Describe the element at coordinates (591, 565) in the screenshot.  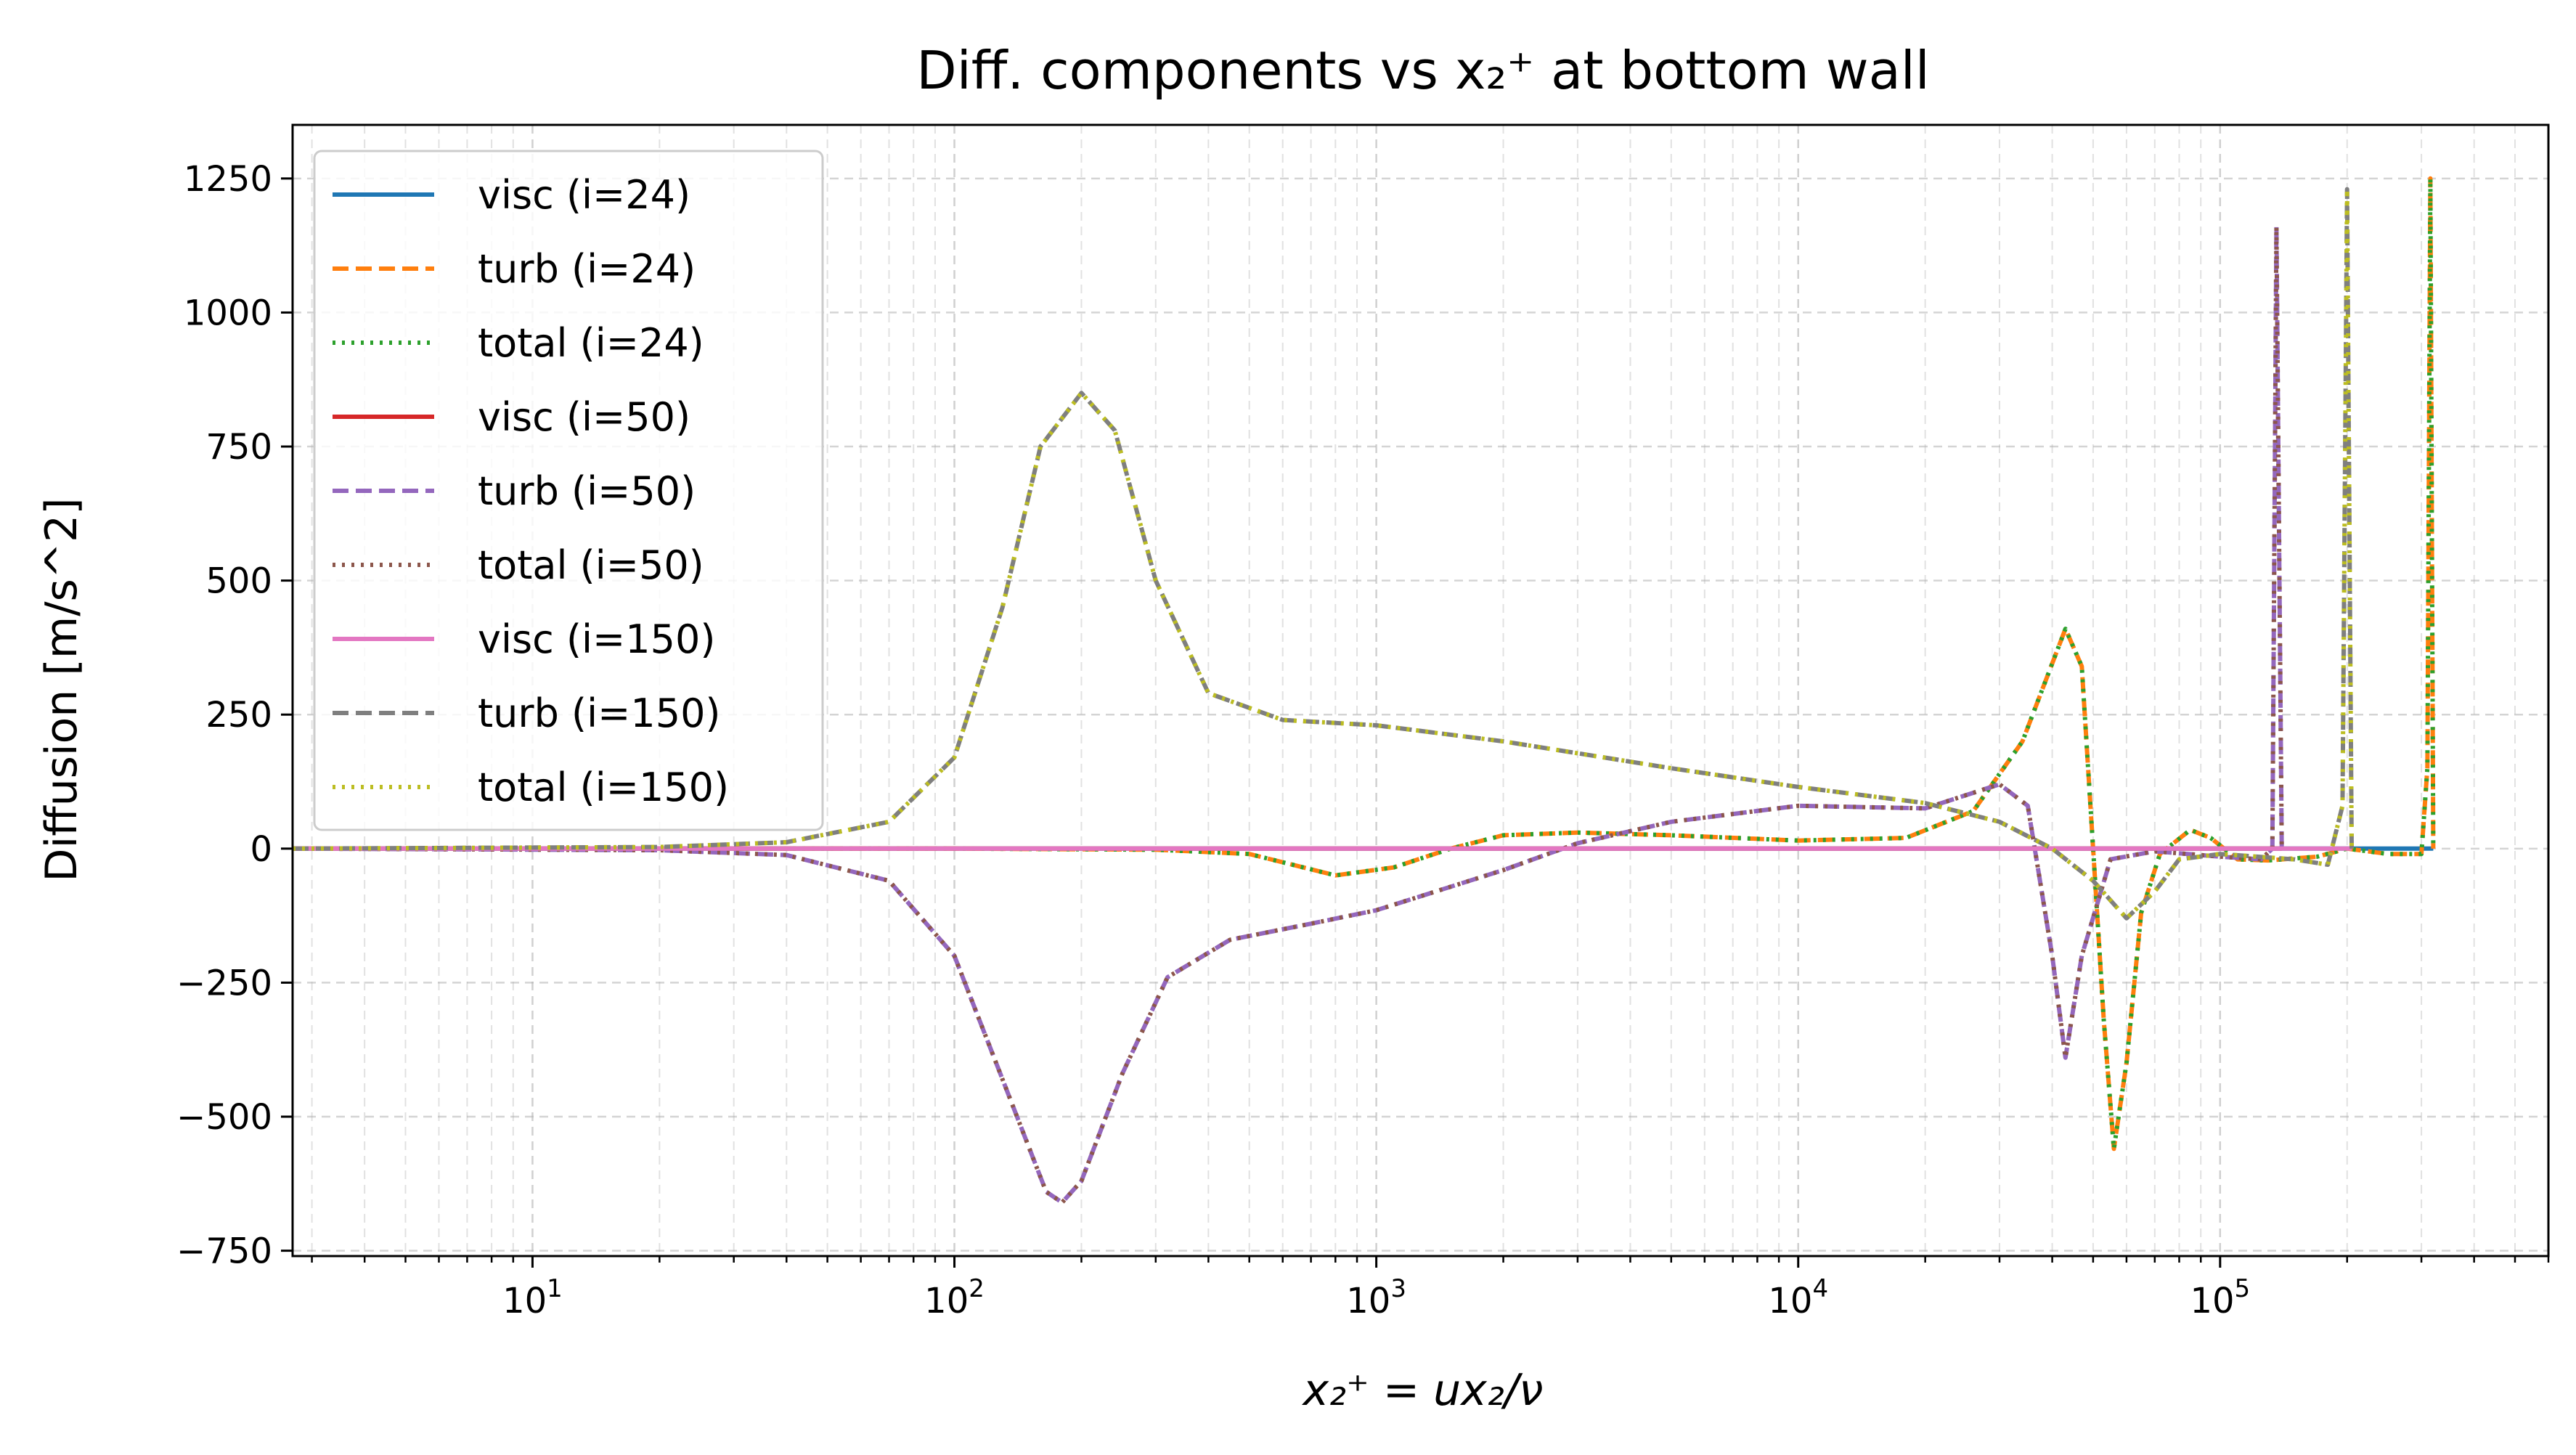
I see `legend-label: total (i=50)` at that location.